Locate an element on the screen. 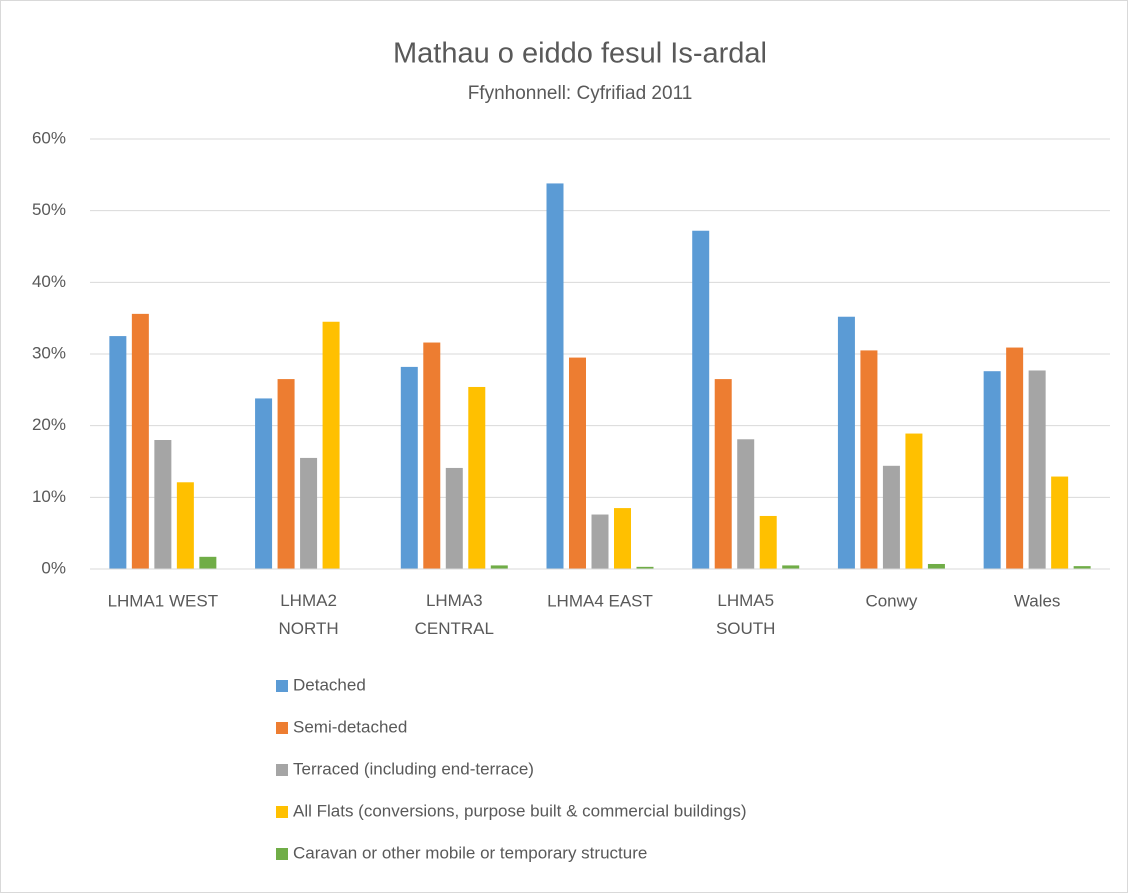 The image size is (1128, 893). y-tick-label: 50% is located at coordinates (49, 209).